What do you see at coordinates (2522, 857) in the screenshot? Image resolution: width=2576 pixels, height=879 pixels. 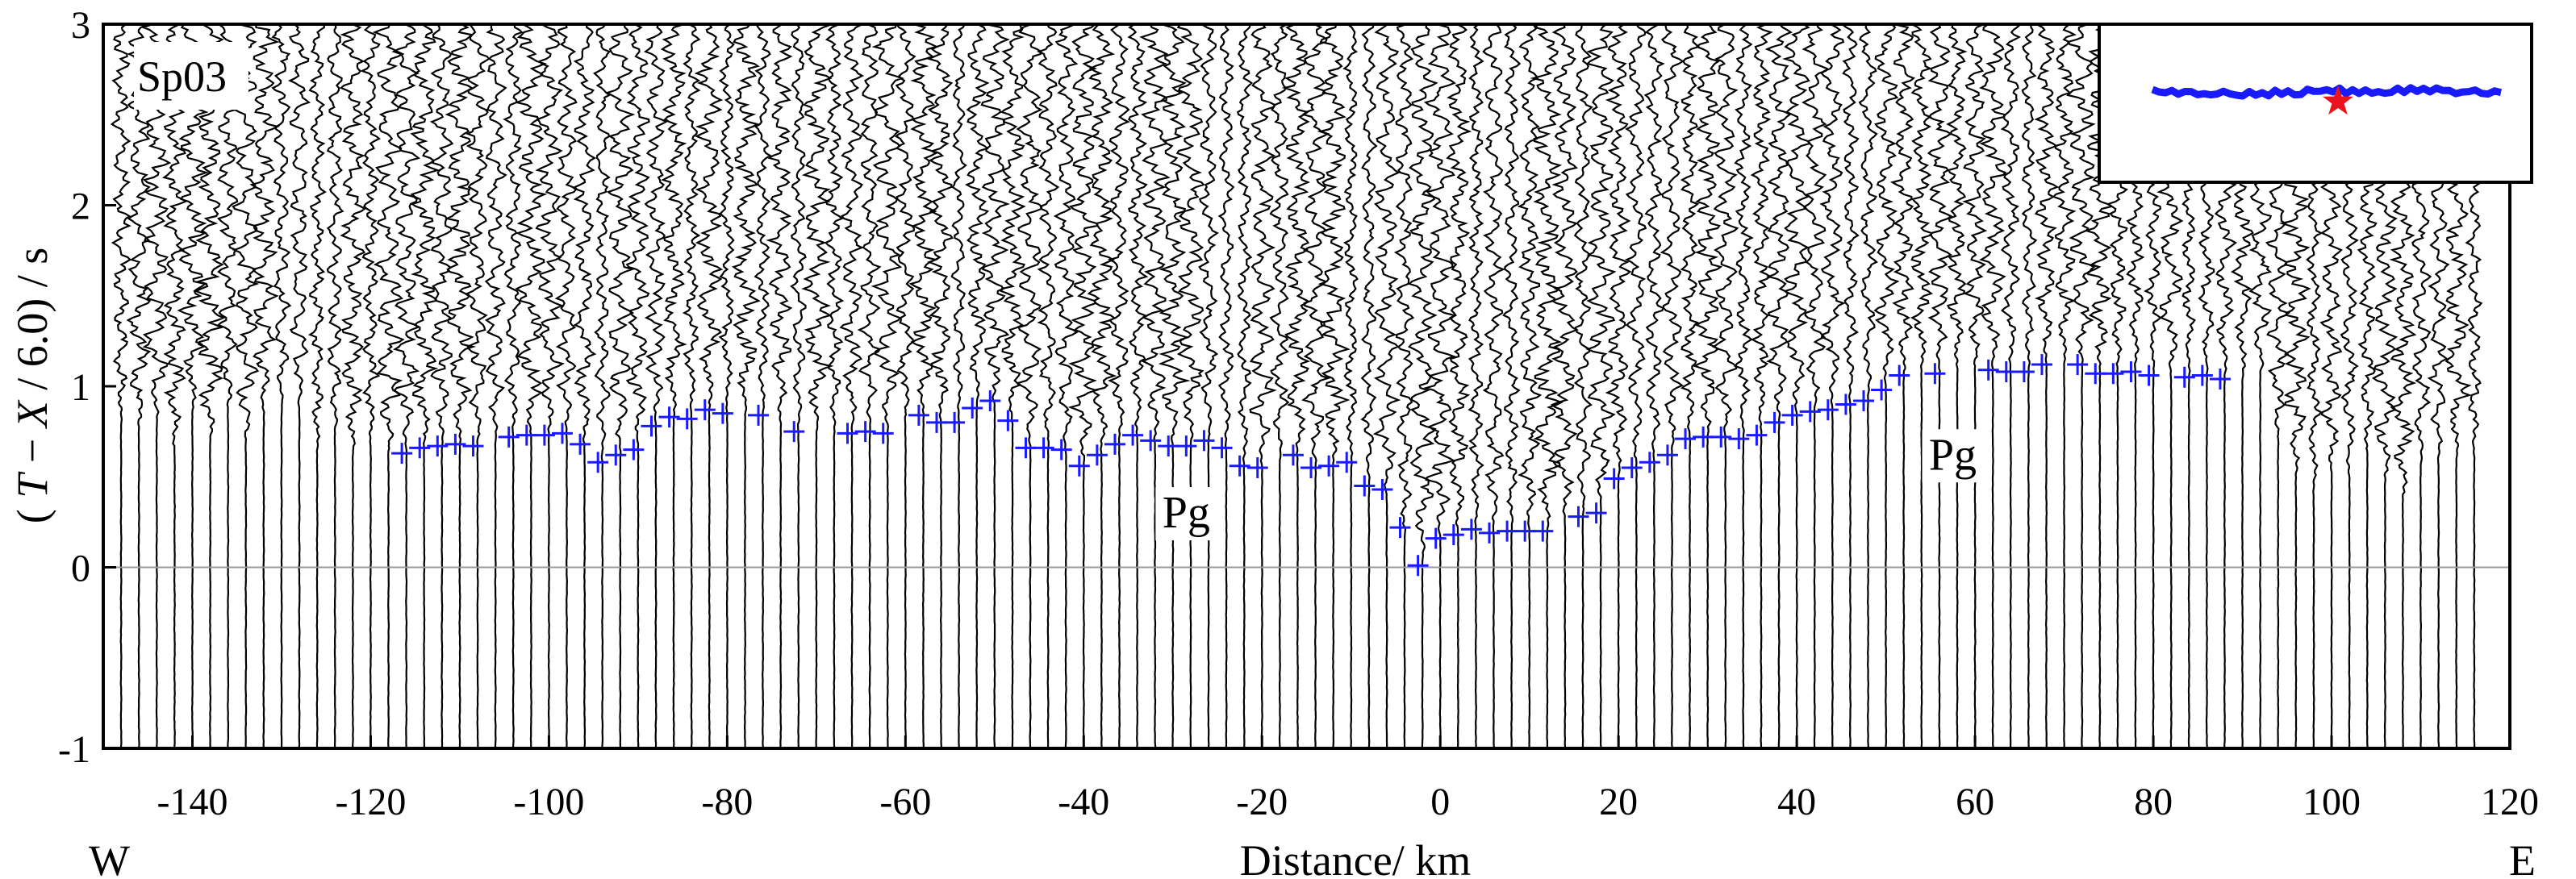 I see `east-label: E` at bounding box center [2522, 857].